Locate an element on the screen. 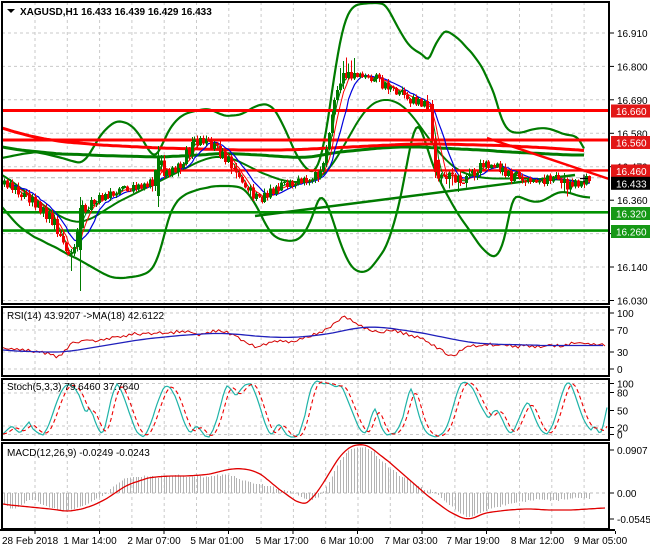  svg-text: 5 Mar 01:00 is located at coordinates (217, 541).